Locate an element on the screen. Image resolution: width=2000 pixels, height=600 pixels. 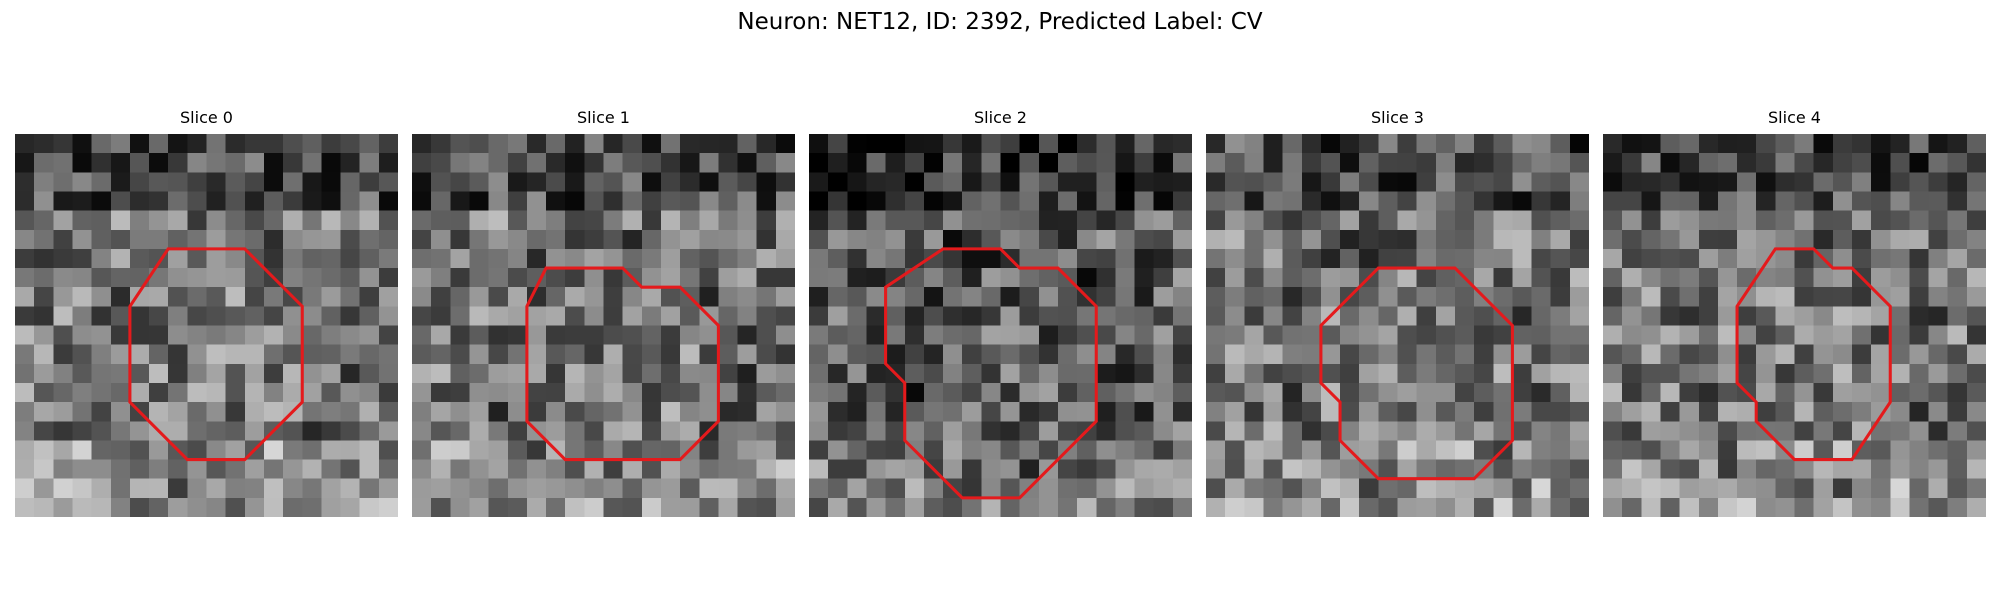
slice-1-roi-overlay is located at coordinates (622, 364).